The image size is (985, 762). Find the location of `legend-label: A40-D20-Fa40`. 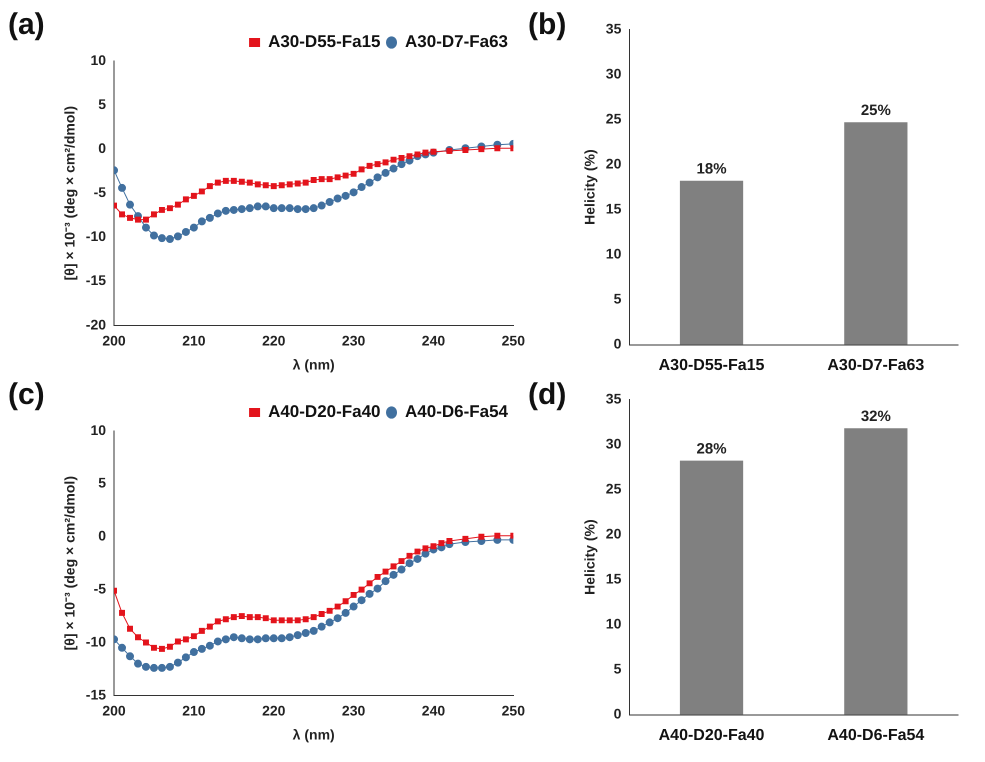

legend-label: A40-D20-Fa40 is located at coordinates (324, 412).